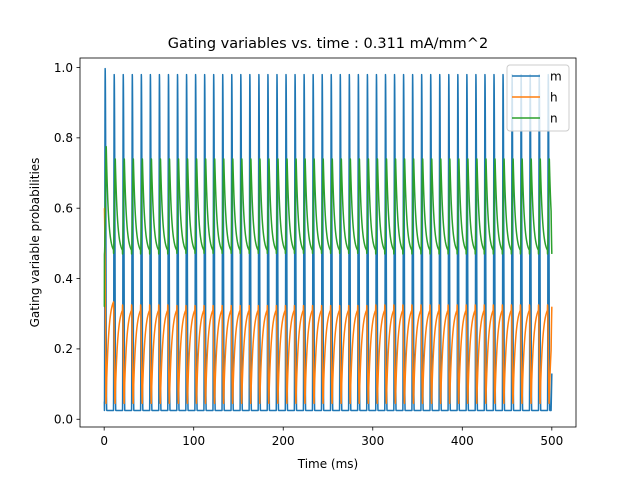  I want to click on x-tick-label: 500, so click(551, 441).